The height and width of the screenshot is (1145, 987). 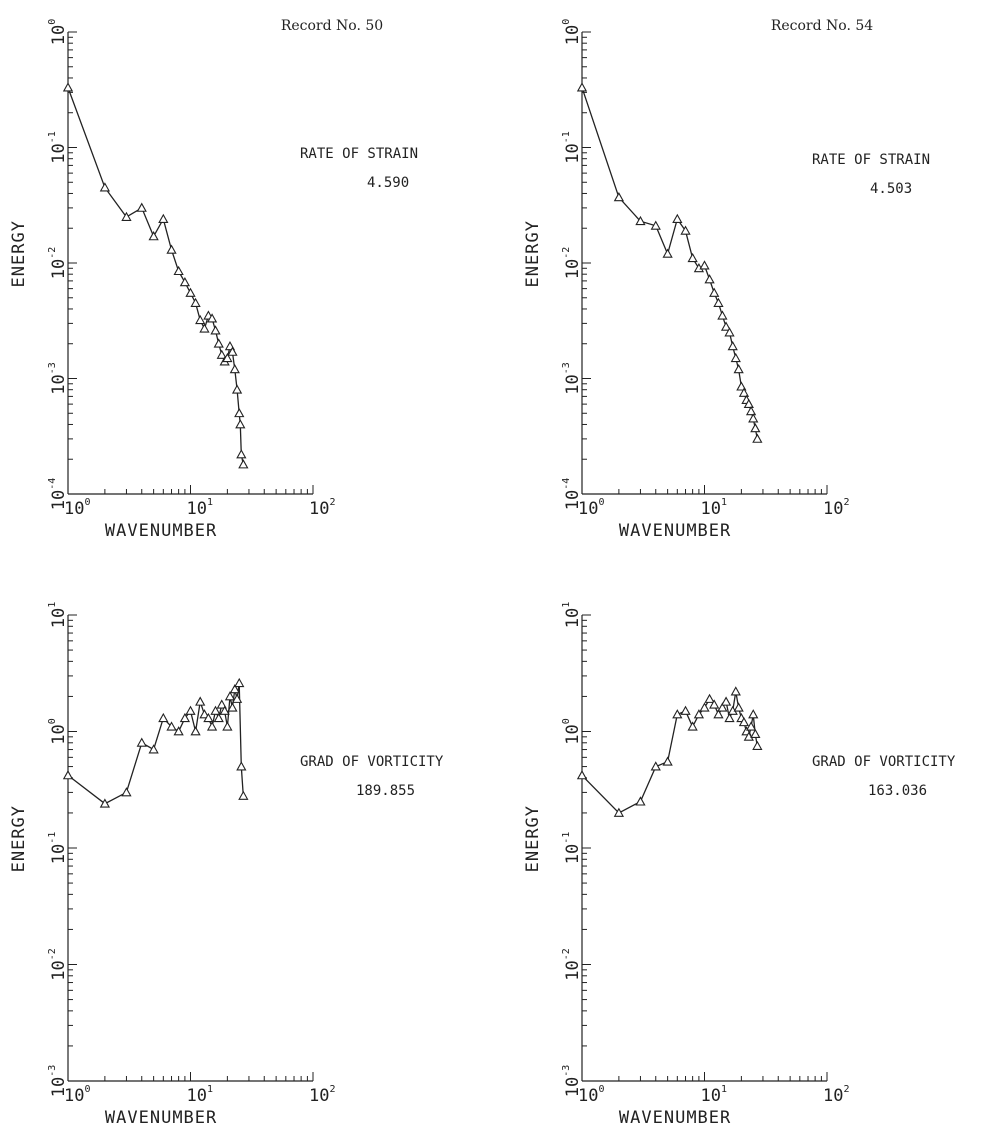 I want to click on annotation-value: 4.590, so click(x=388, y=183).